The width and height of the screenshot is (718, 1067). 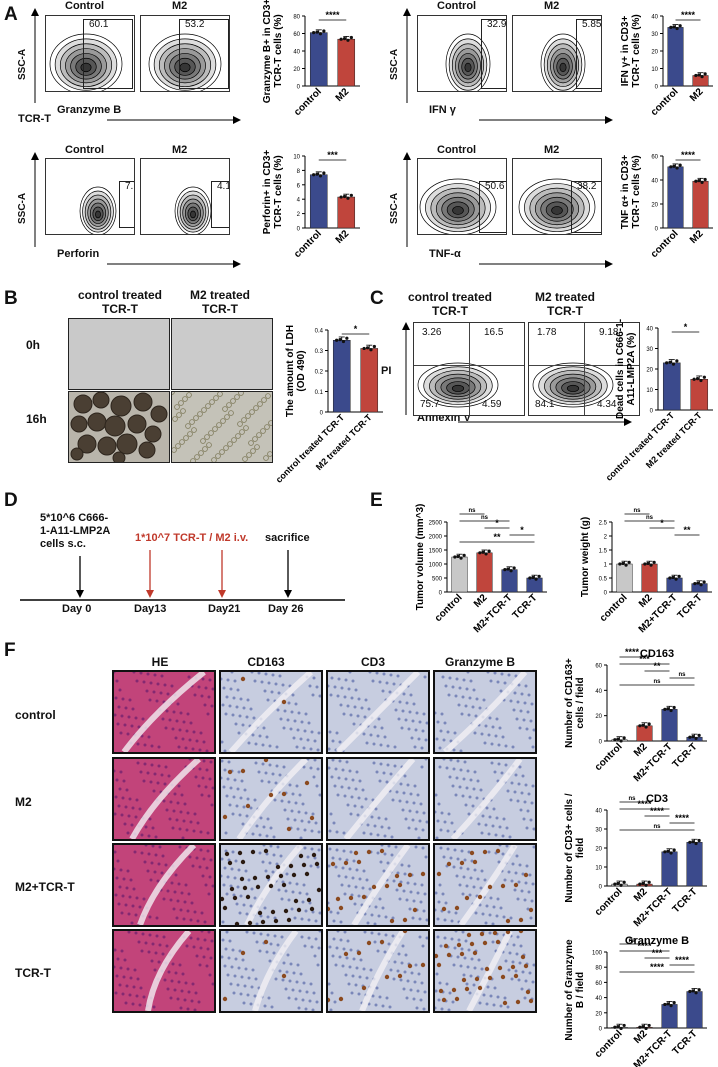 What do you see at coordinates (631, 369) in the screenshot?
I see `y-axis-label: A11-LMP2A (%)` at bounding box center [631, 369].